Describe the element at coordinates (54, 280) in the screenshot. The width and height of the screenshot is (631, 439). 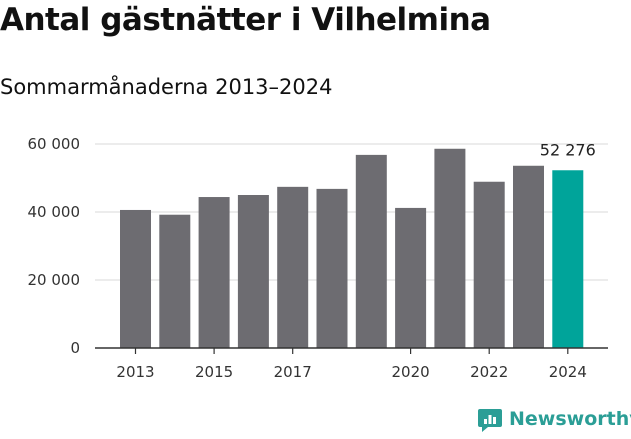
I see `y-tick-label: 20 000` at that location.